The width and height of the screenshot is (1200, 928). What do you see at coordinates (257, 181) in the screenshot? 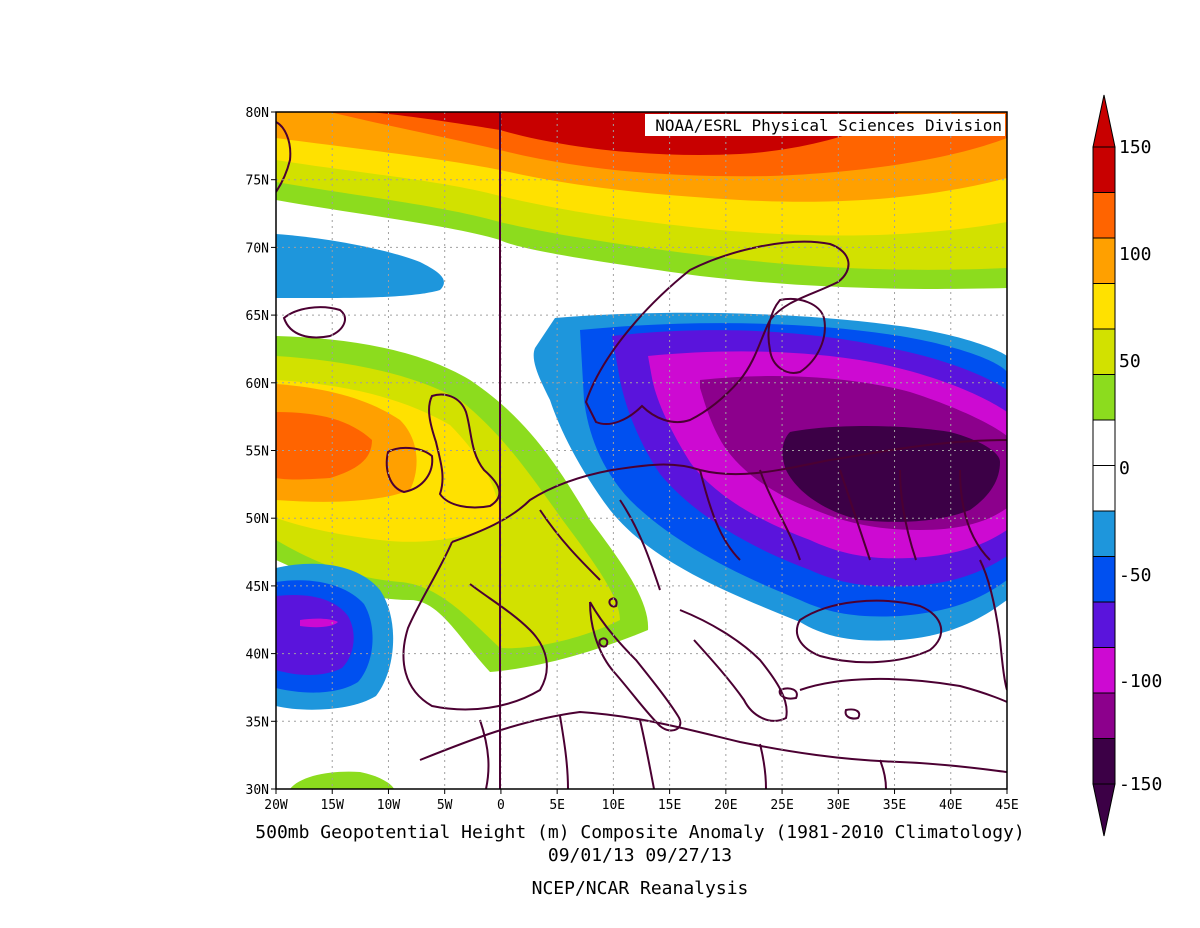
I see `lat-tick-label: 75N` at bounding box center [257, 181].